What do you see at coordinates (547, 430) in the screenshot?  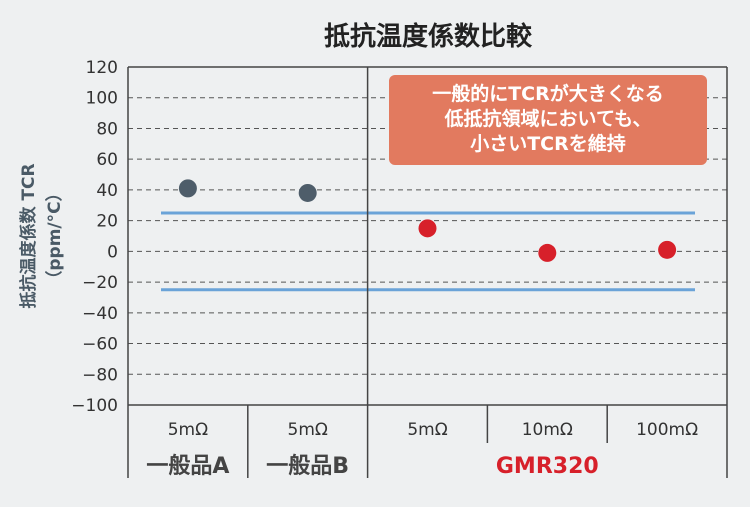 I see `category-label: 10mΩ` at bounding box center [547, 430].